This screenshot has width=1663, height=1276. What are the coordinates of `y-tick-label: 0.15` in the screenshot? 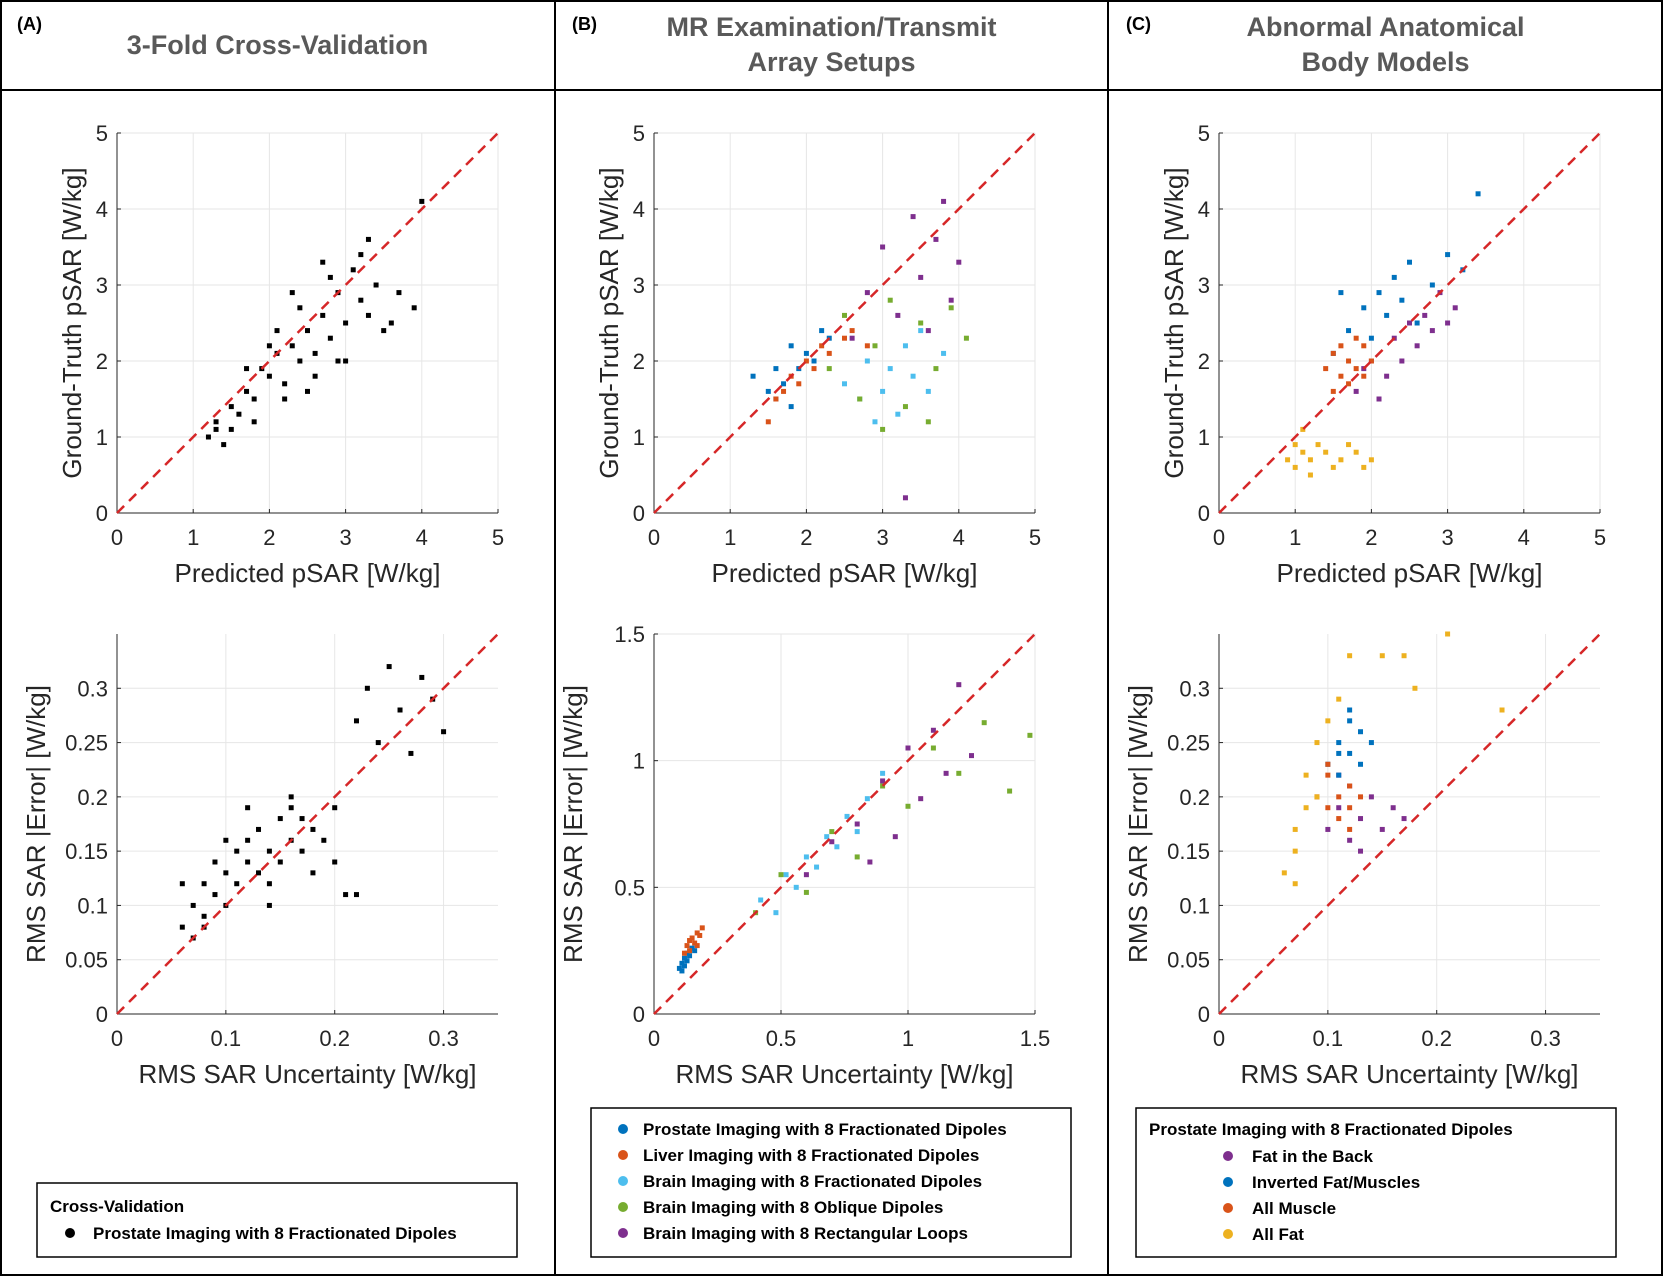 It's located at (1188, 851).